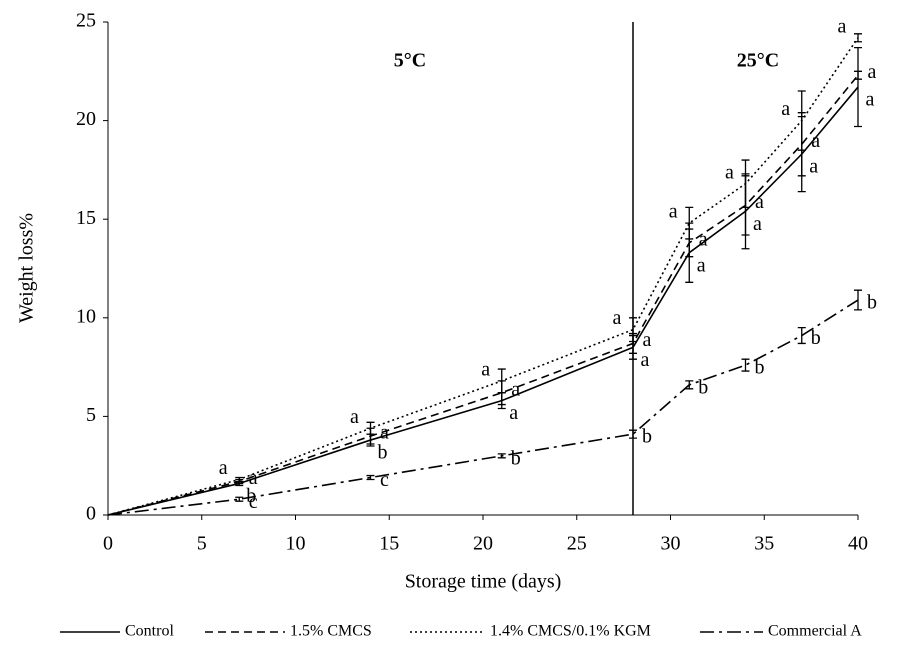  I want to click on y-tick-label: 25, so click(86, 21).